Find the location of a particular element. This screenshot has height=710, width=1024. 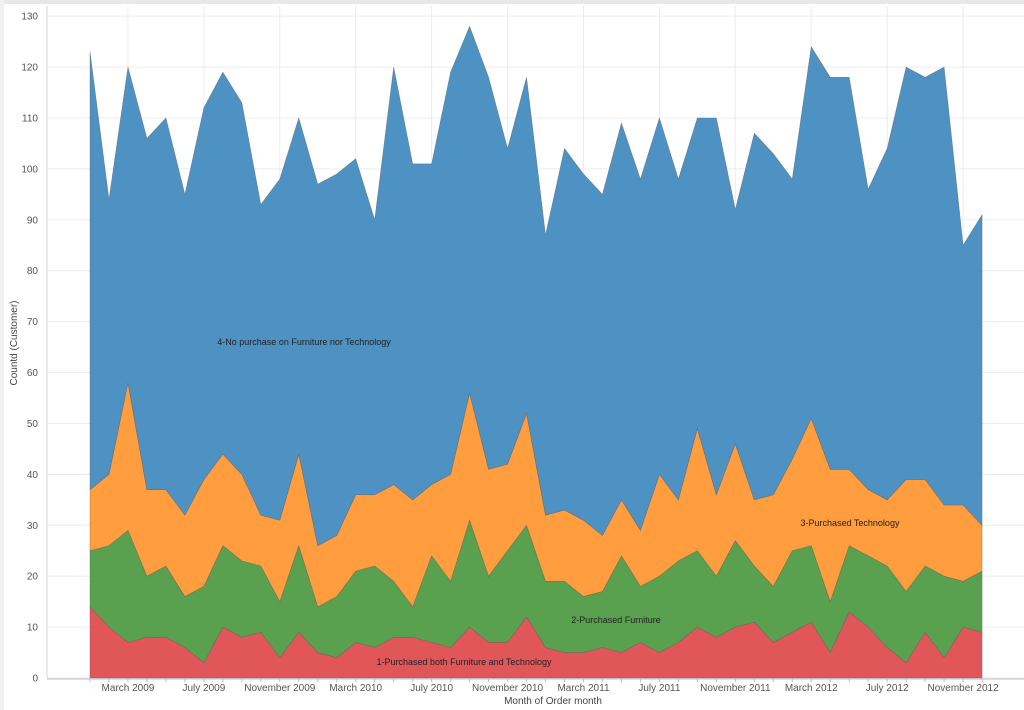

top-border is located at coordinates (512, 2).